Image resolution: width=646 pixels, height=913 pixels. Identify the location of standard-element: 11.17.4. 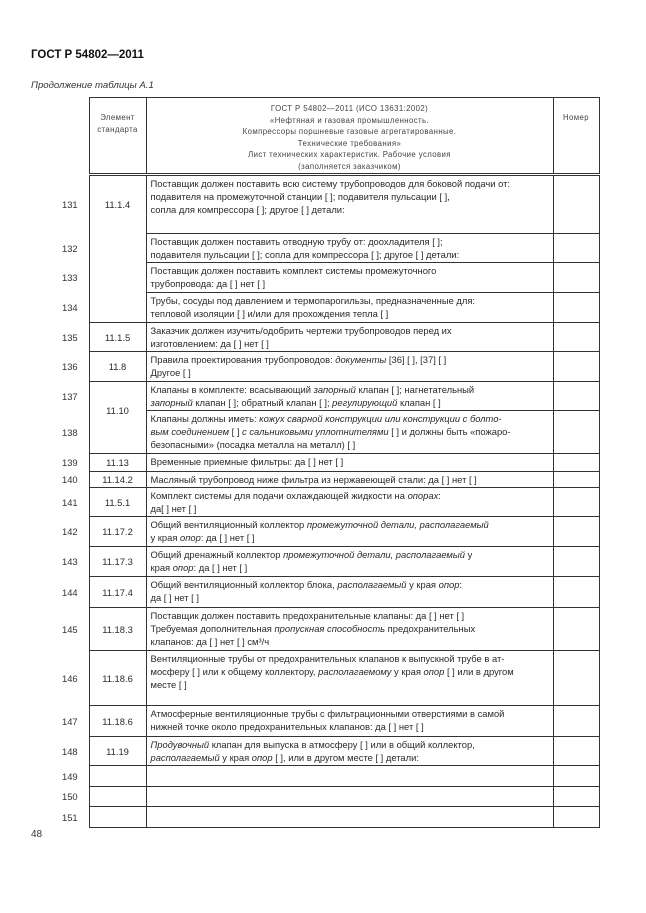
(117, 592).